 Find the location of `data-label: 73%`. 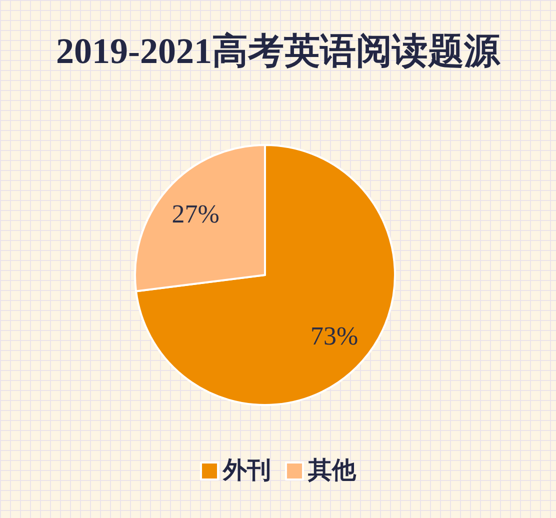

data-label: 73% is located at coordinates (334, 336).